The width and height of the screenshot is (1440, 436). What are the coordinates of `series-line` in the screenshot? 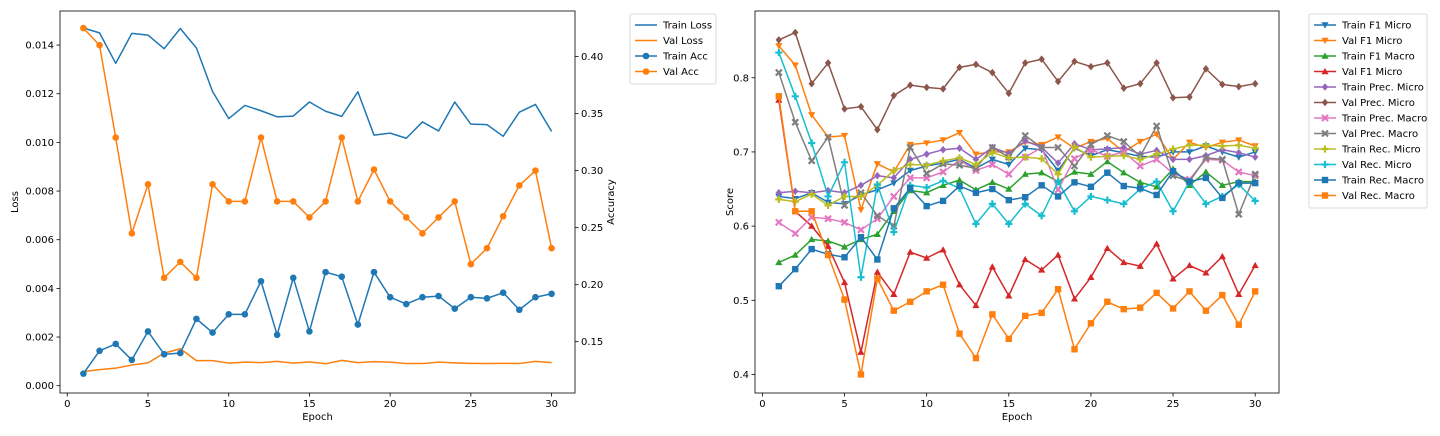 It's located at (1017, 228).